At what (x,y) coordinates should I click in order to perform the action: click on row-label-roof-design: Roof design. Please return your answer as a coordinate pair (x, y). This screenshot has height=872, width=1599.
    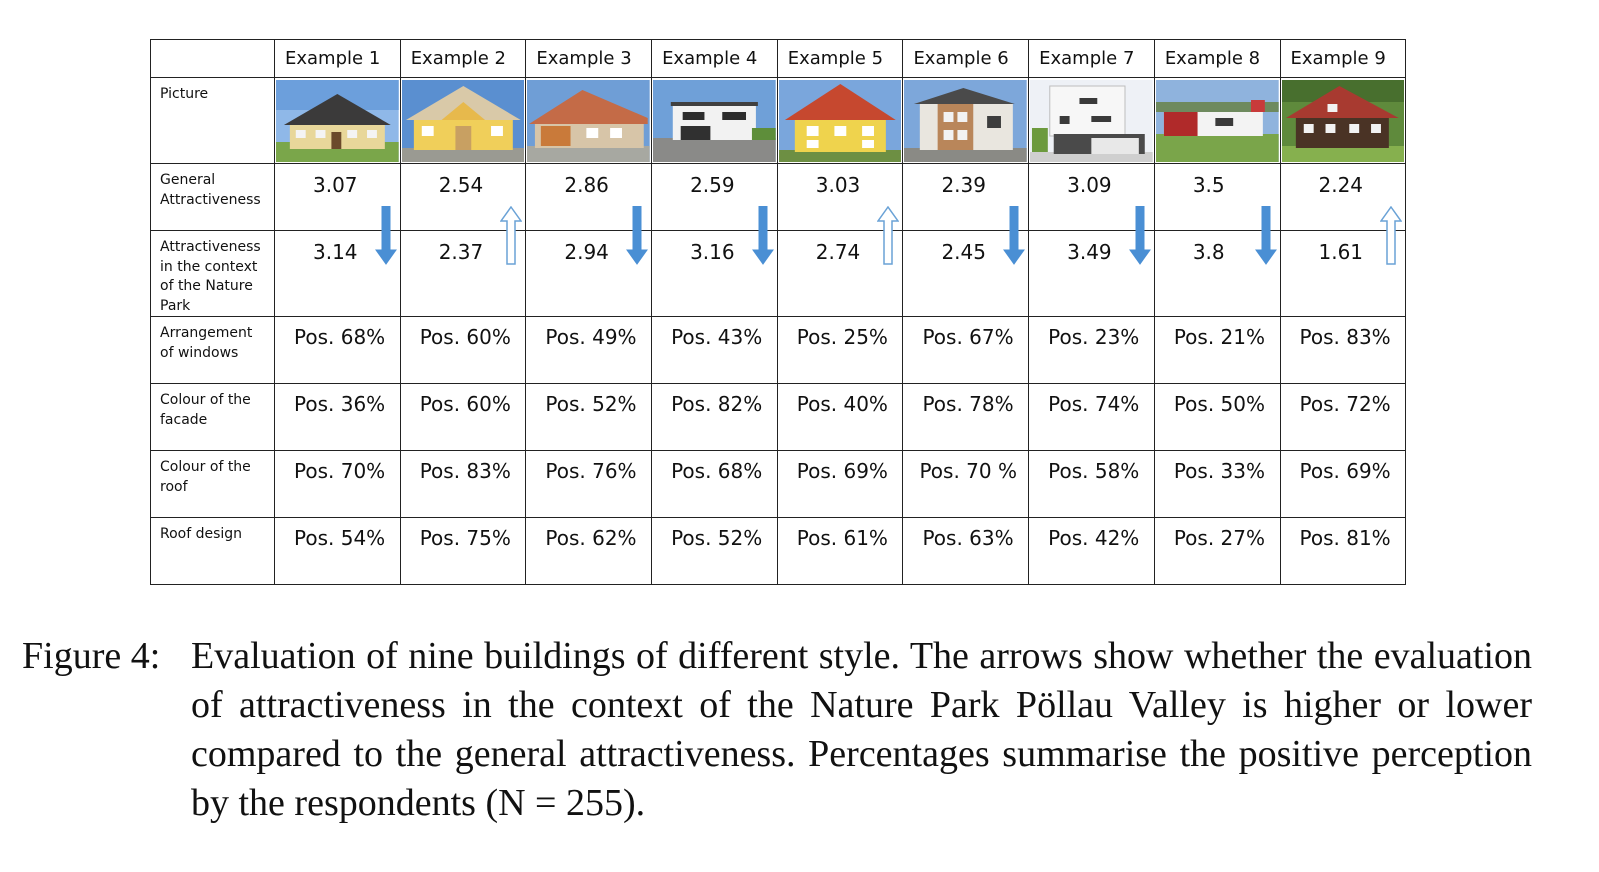
    Looking at the image, I should click on (212, 551).